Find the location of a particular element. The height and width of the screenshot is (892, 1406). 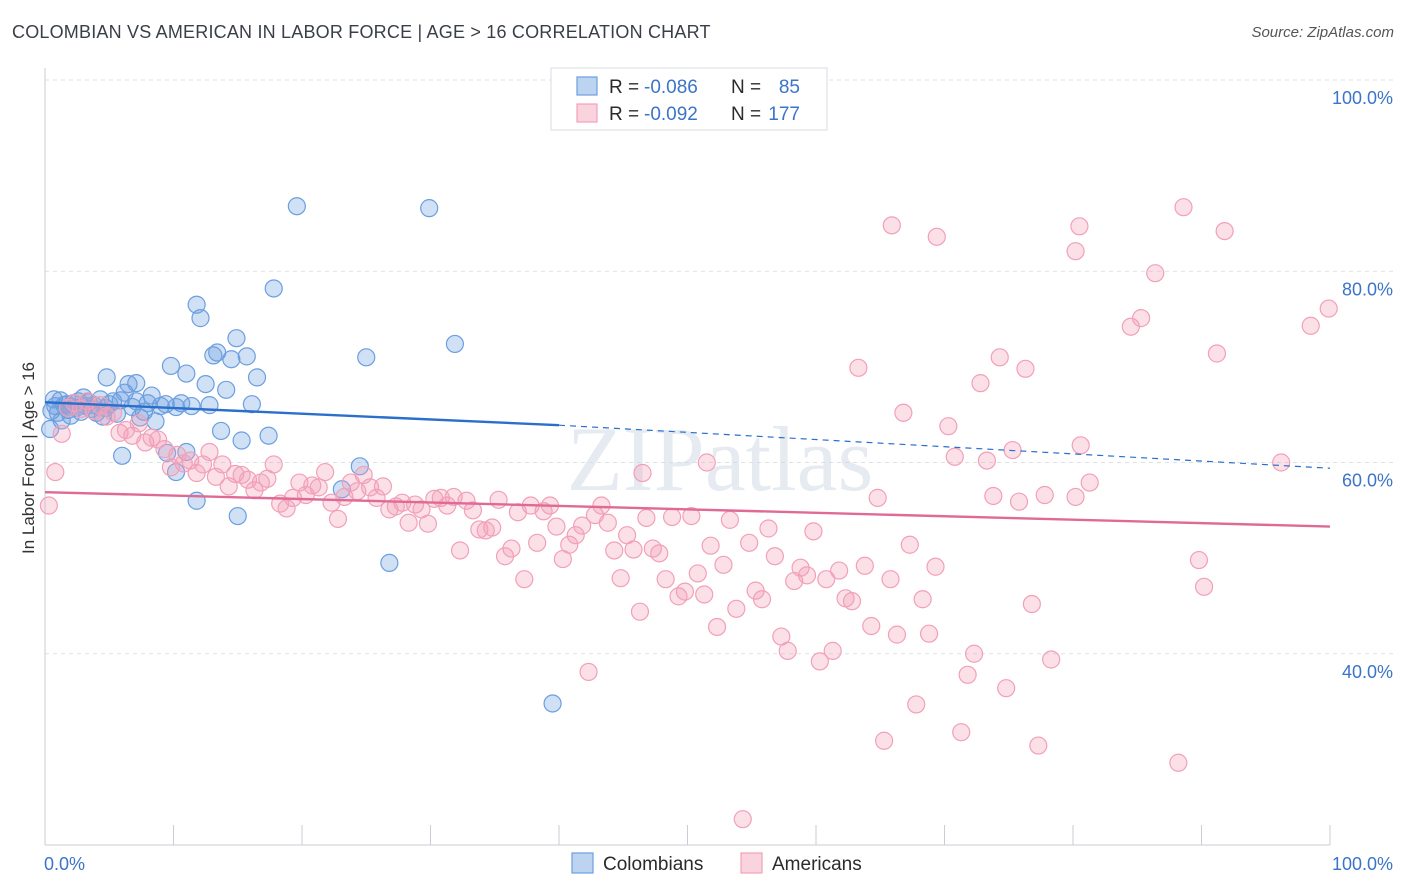

trend-line-americans is located at coordinates (687, 509).